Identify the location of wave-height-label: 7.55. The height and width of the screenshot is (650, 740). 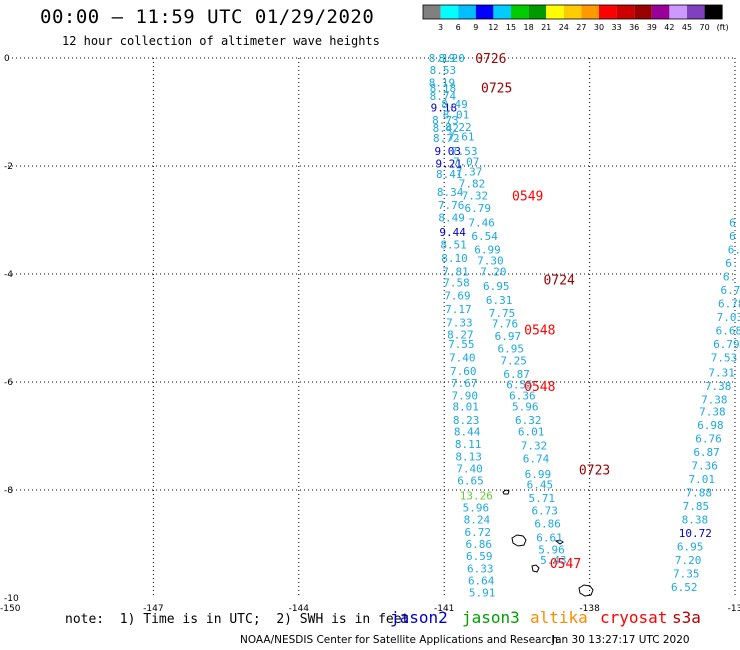
(461, 344).